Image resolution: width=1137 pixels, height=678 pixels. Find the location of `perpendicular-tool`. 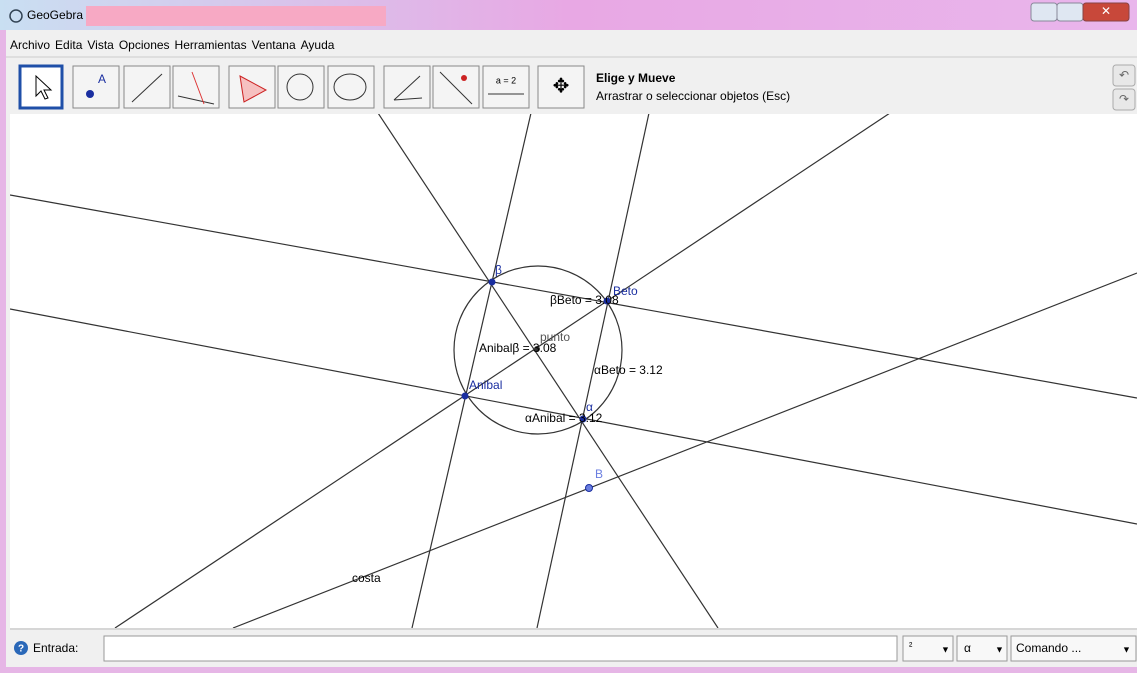

perpendicular-tool is located at coordinates (196, 87).